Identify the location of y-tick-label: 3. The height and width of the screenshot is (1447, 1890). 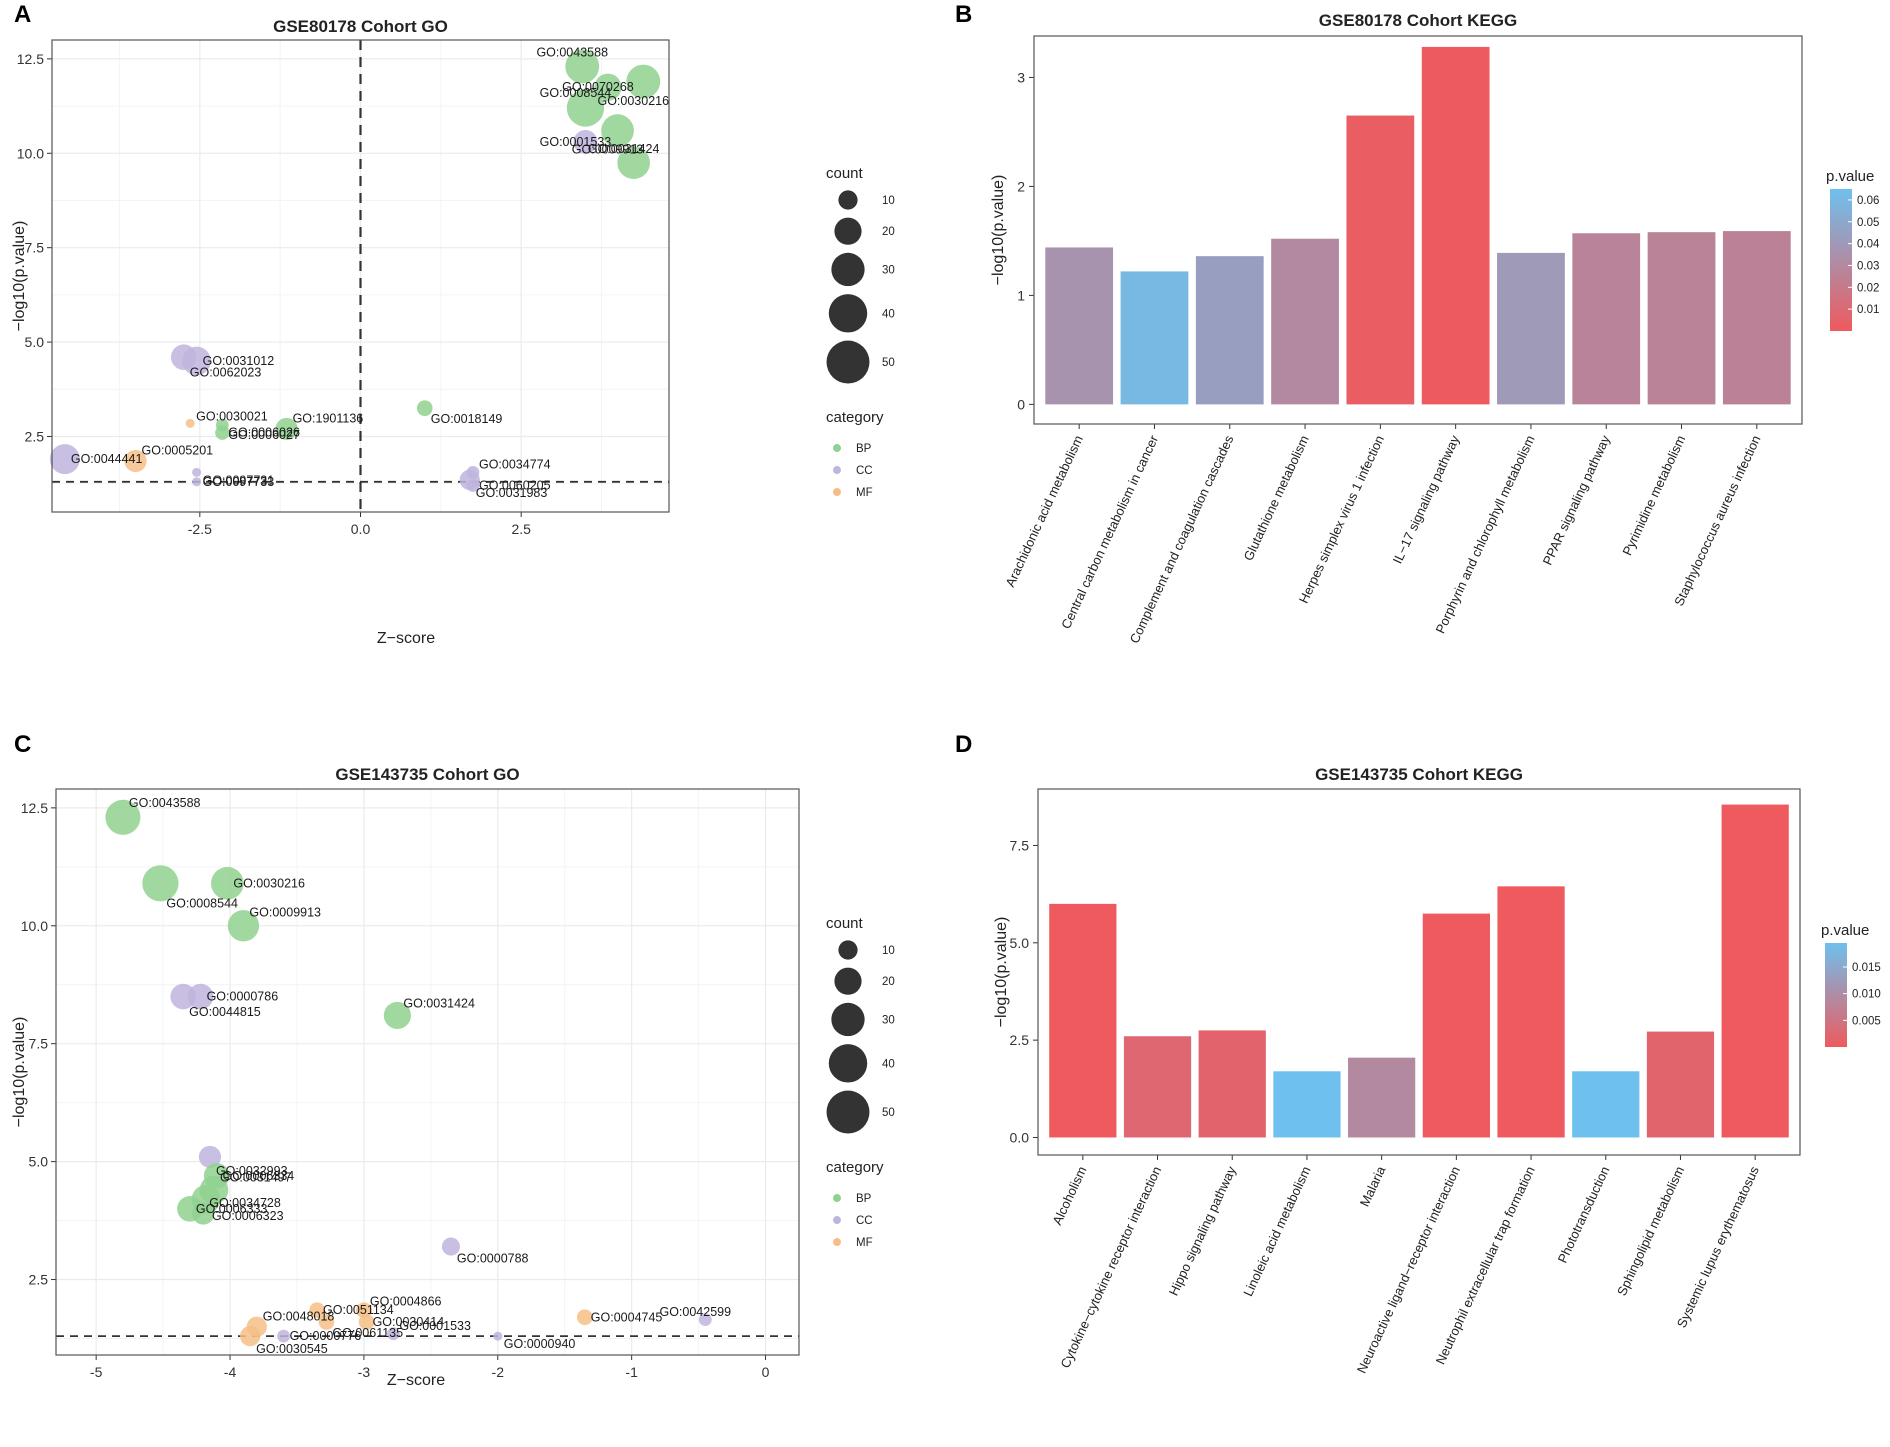
(1021, 77).